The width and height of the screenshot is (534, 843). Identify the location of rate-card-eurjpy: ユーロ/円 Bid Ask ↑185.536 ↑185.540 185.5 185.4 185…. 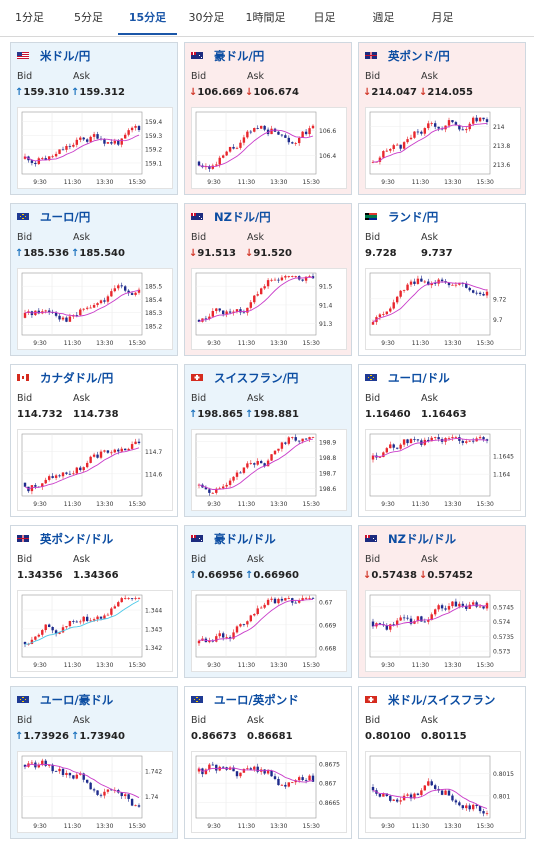
(94, 279).